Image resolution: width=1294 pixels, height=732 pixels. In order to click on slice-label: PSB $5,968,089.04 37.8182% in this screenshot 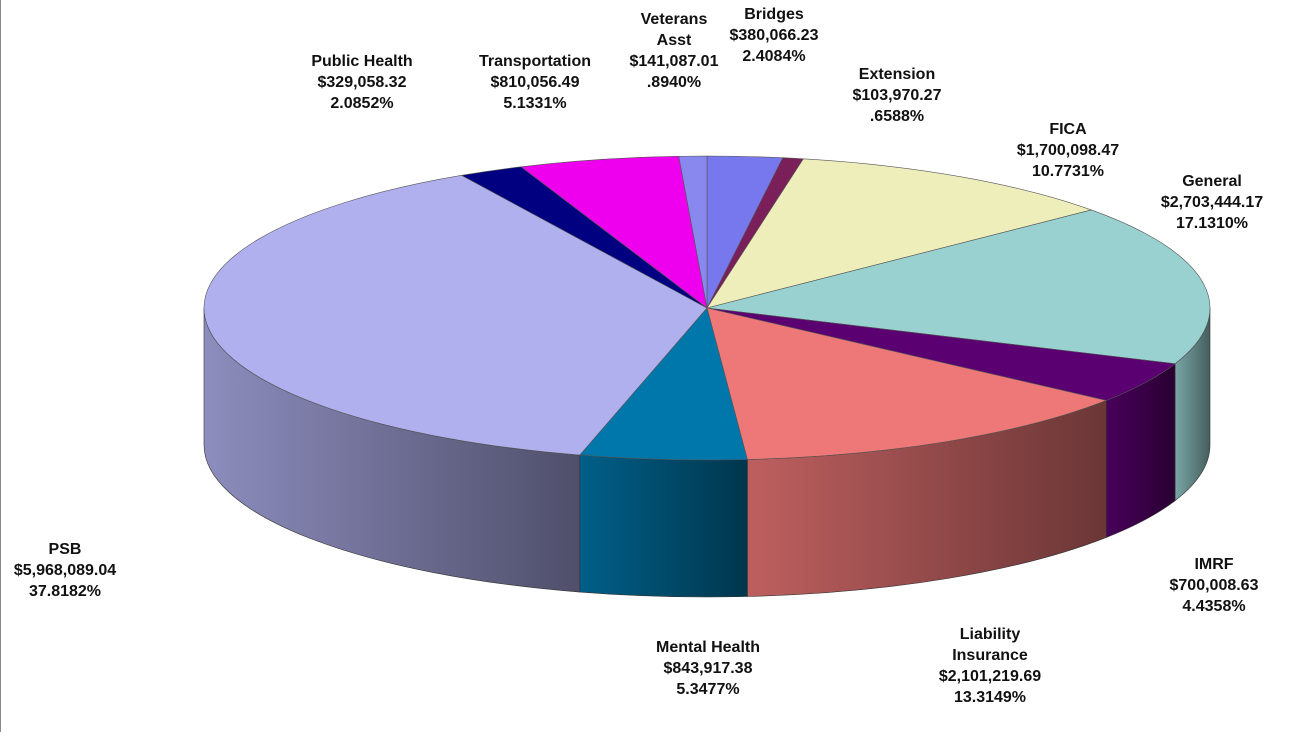, I will do `click(65, 570)`.